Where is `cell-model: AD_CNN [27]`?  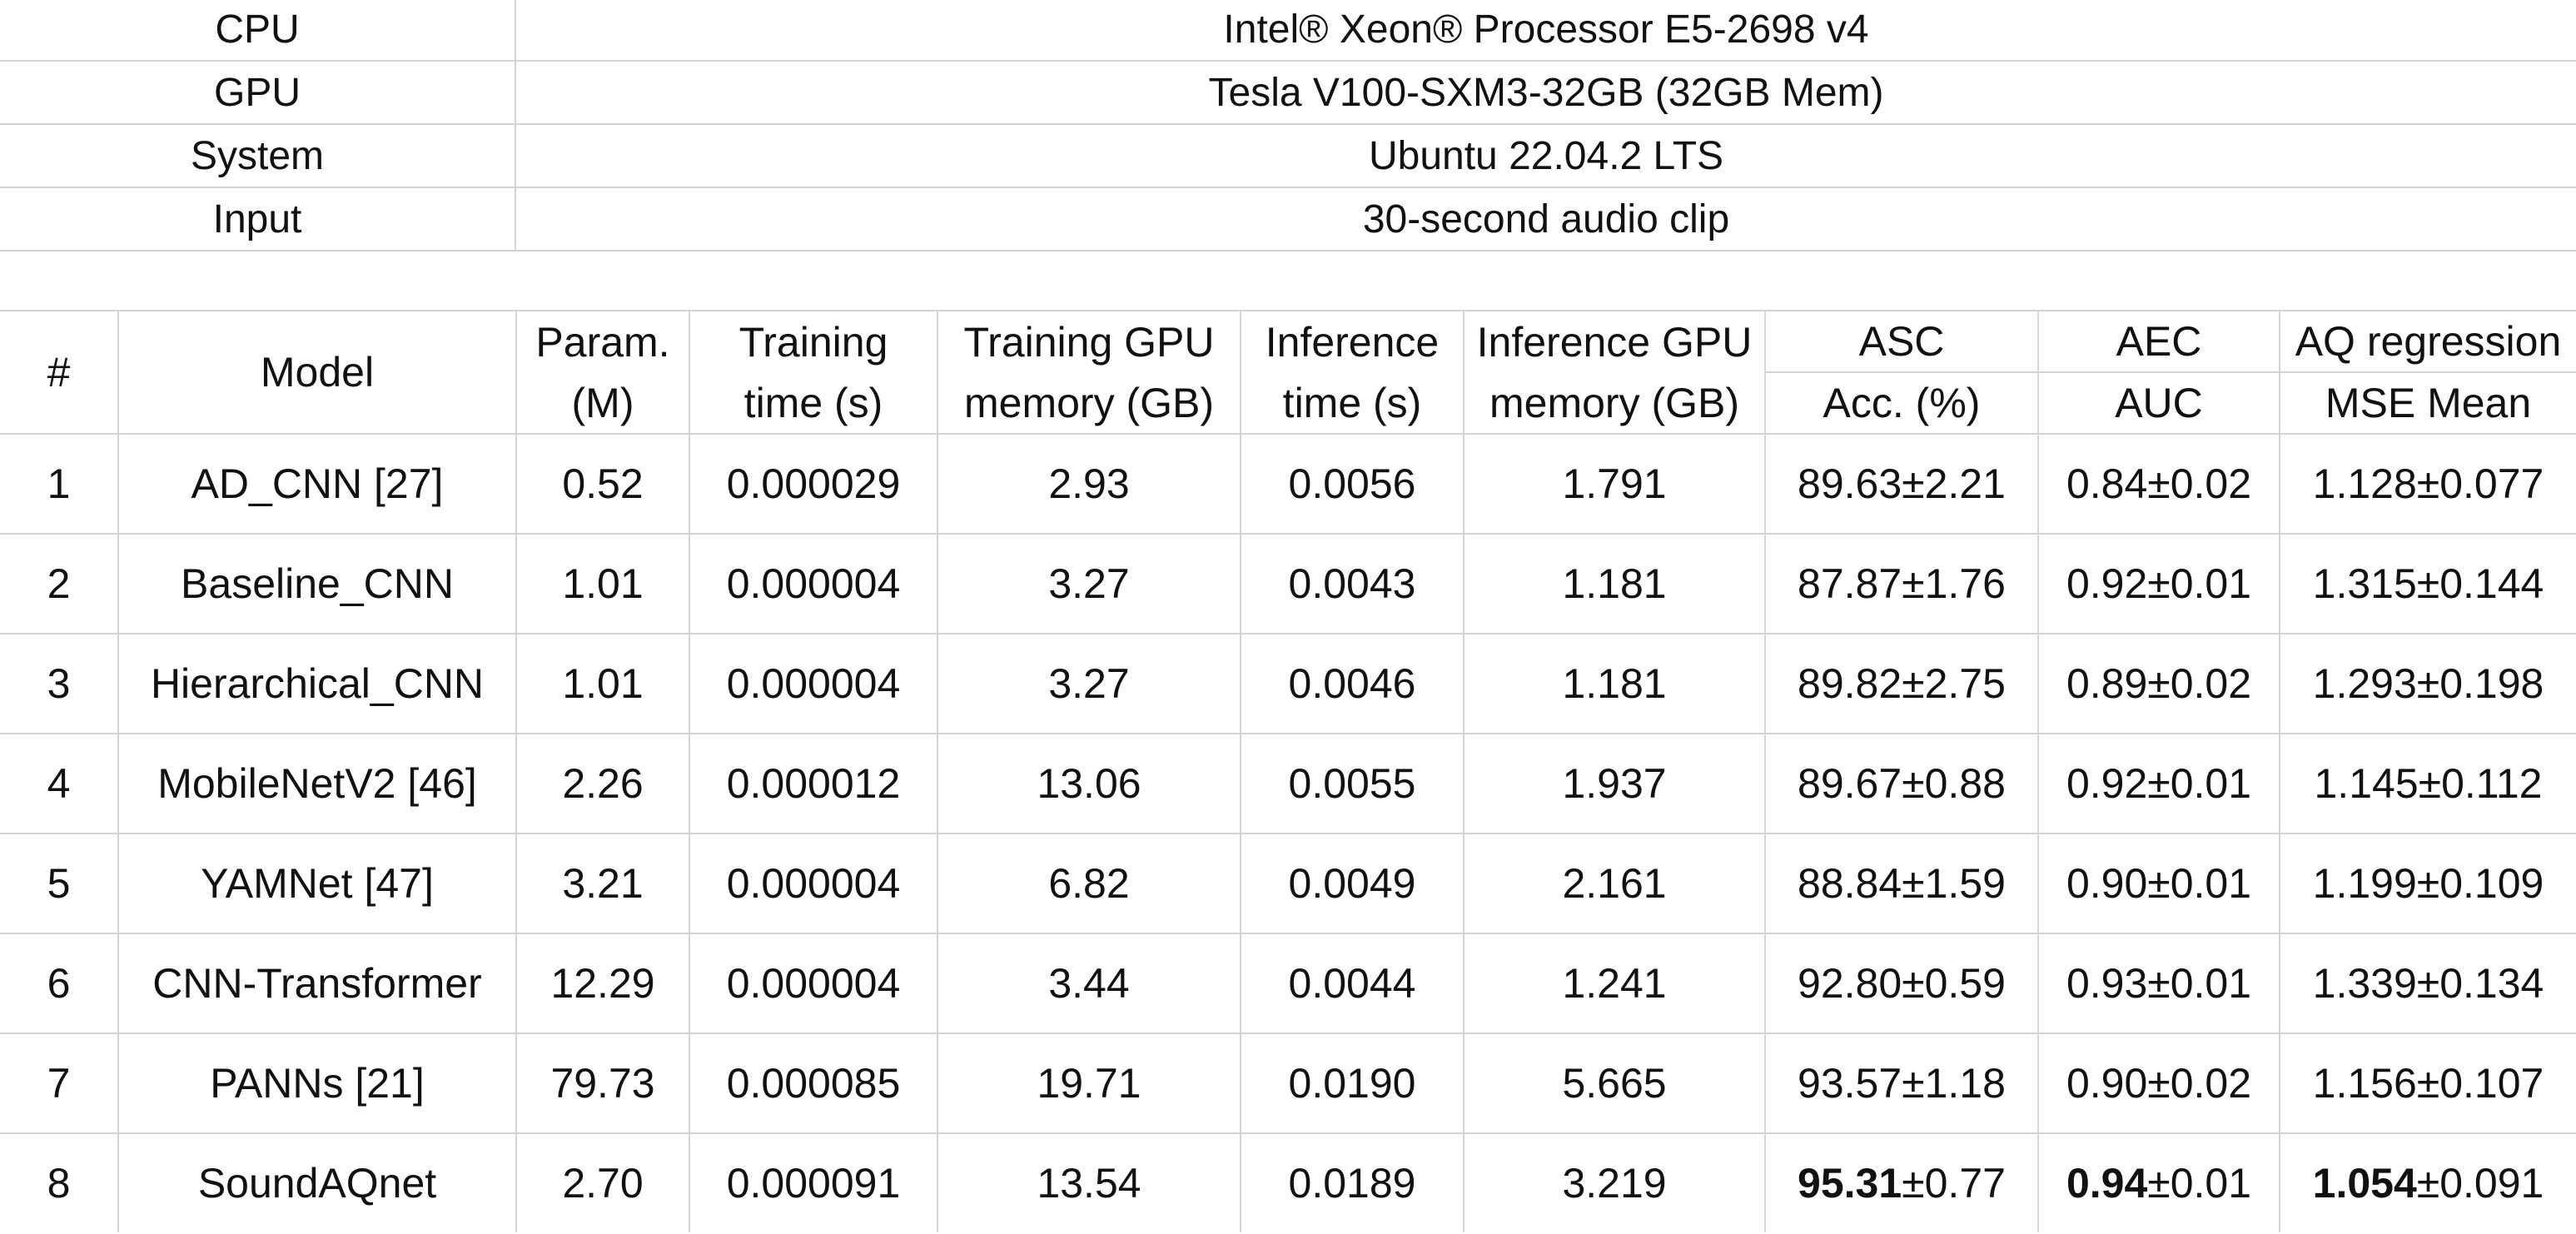 cell-model: AD_CNN [27] is located at coordinates (317, 484).